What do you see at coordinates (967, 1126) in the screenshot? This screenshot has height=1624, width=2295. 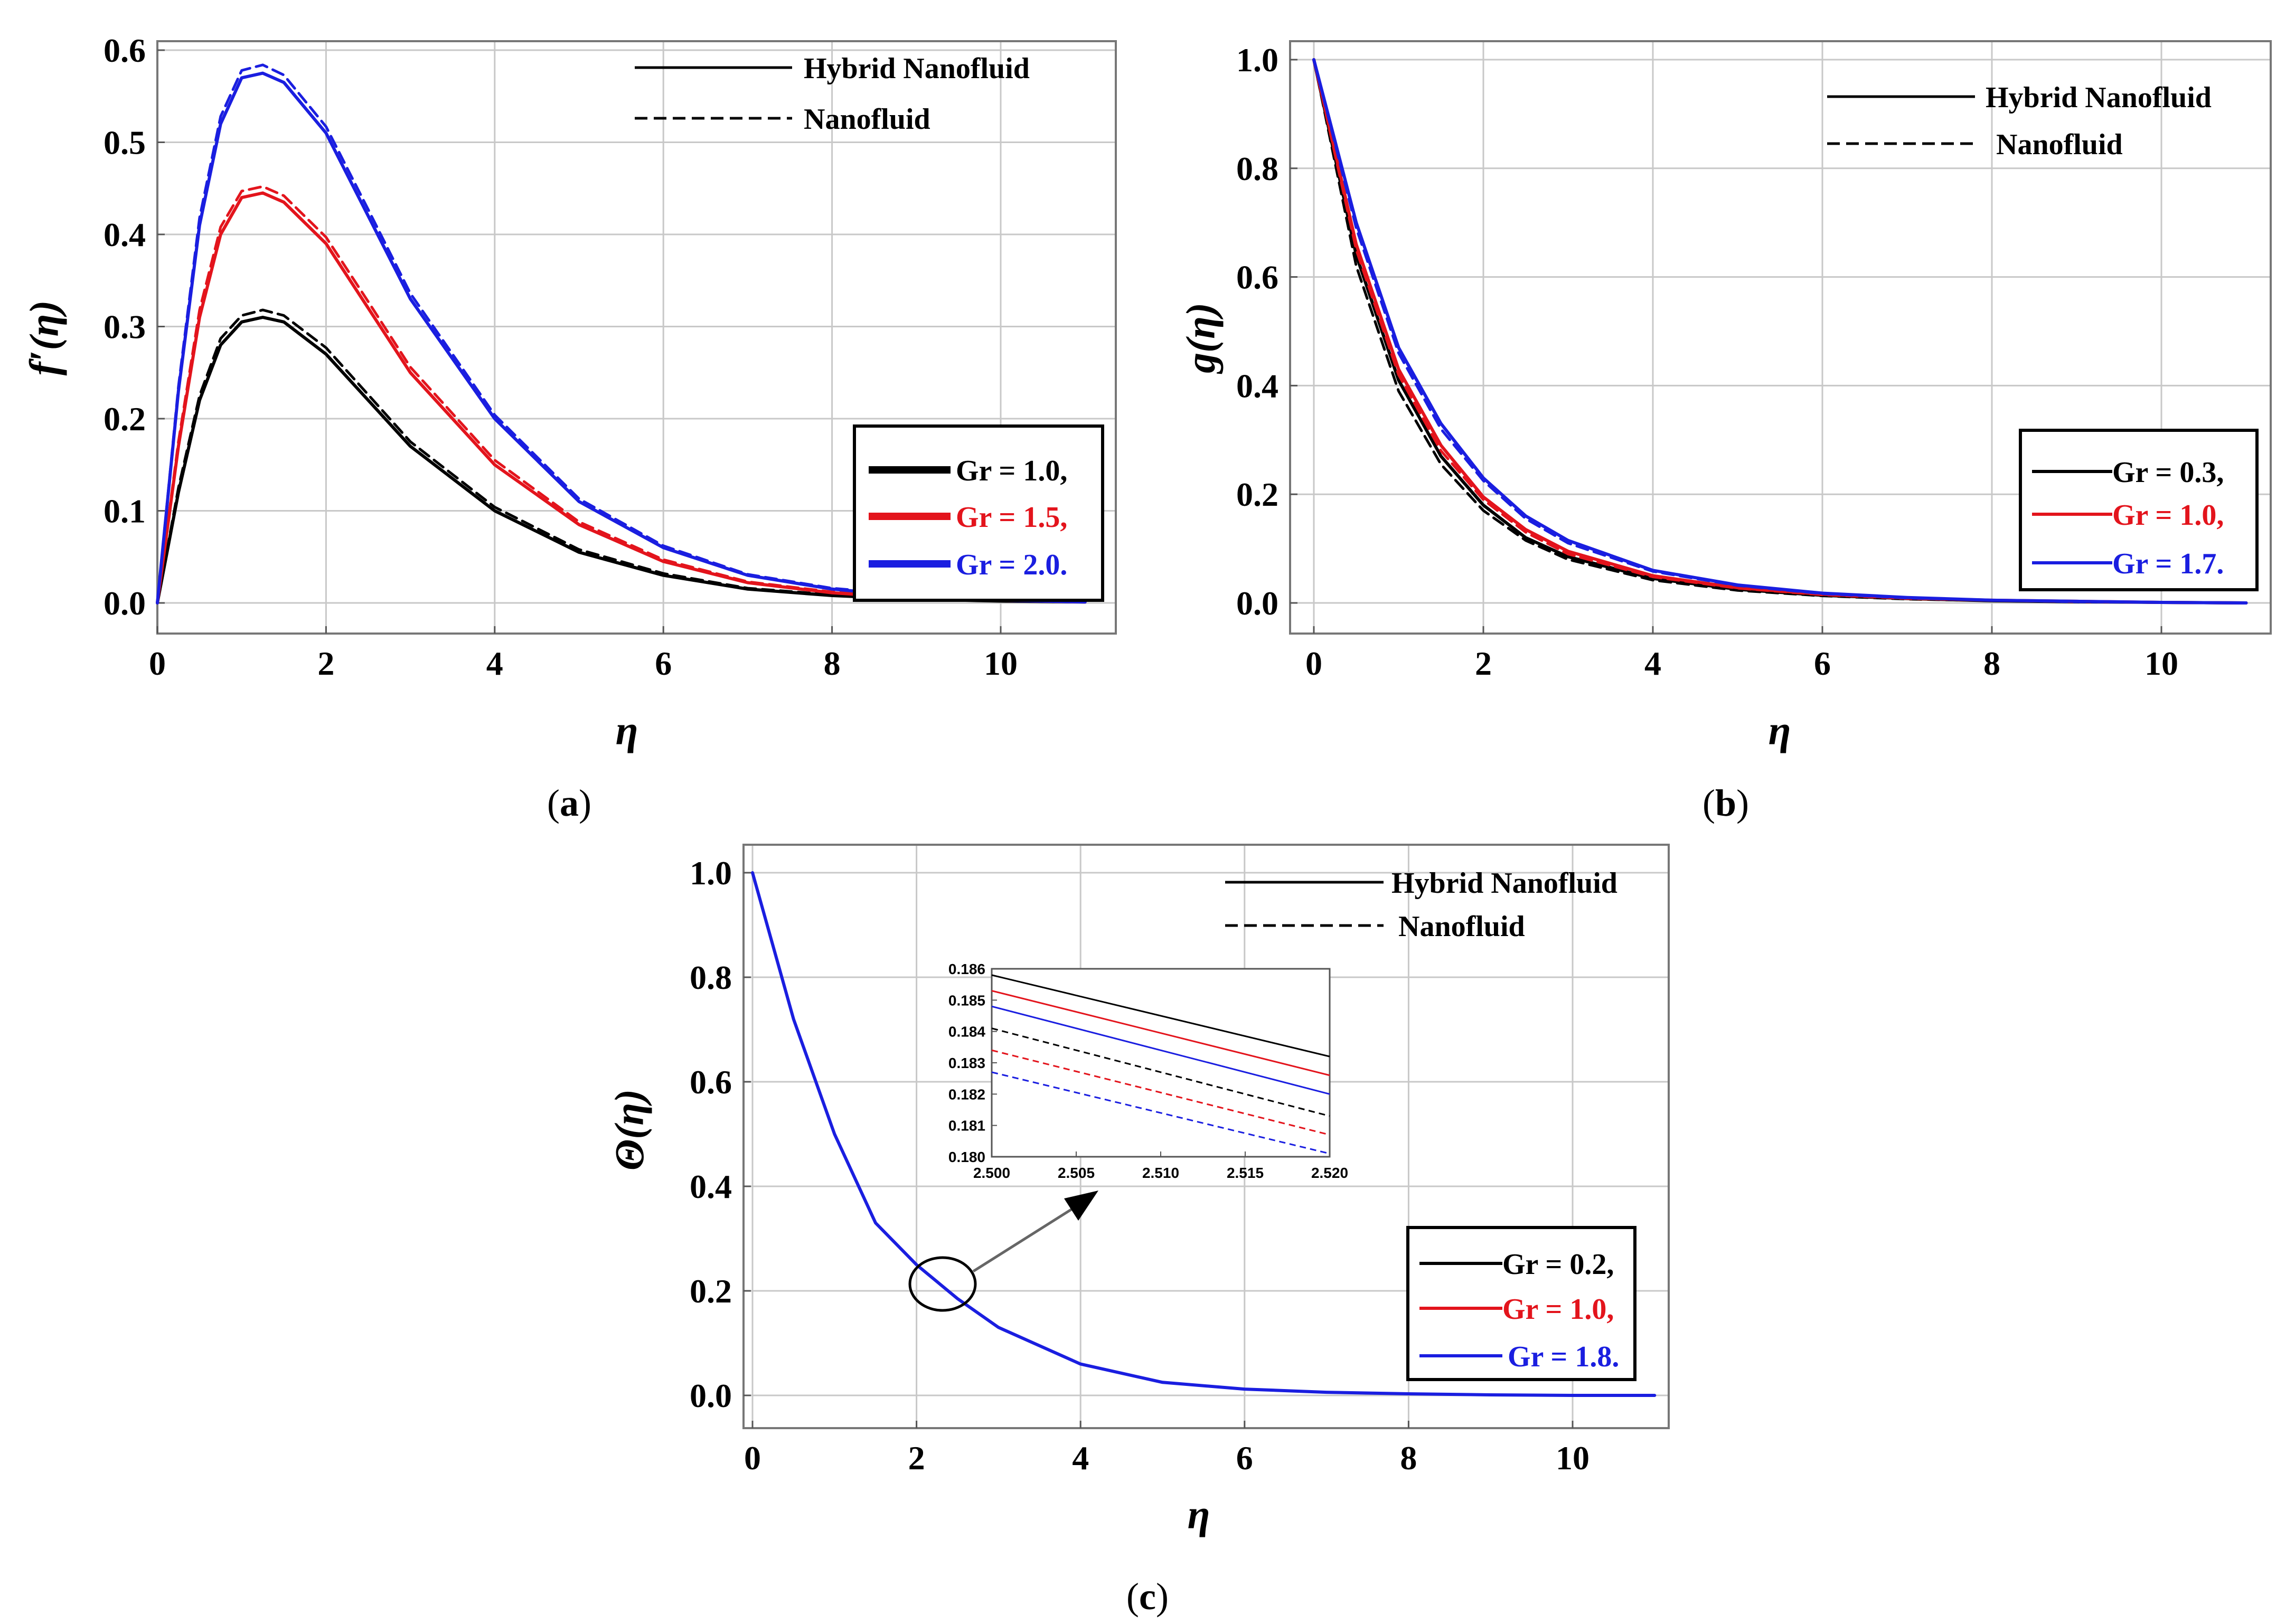 I see `panel-c-inset-y-tick-label: 0.181` at bounding box center [967, 1126].